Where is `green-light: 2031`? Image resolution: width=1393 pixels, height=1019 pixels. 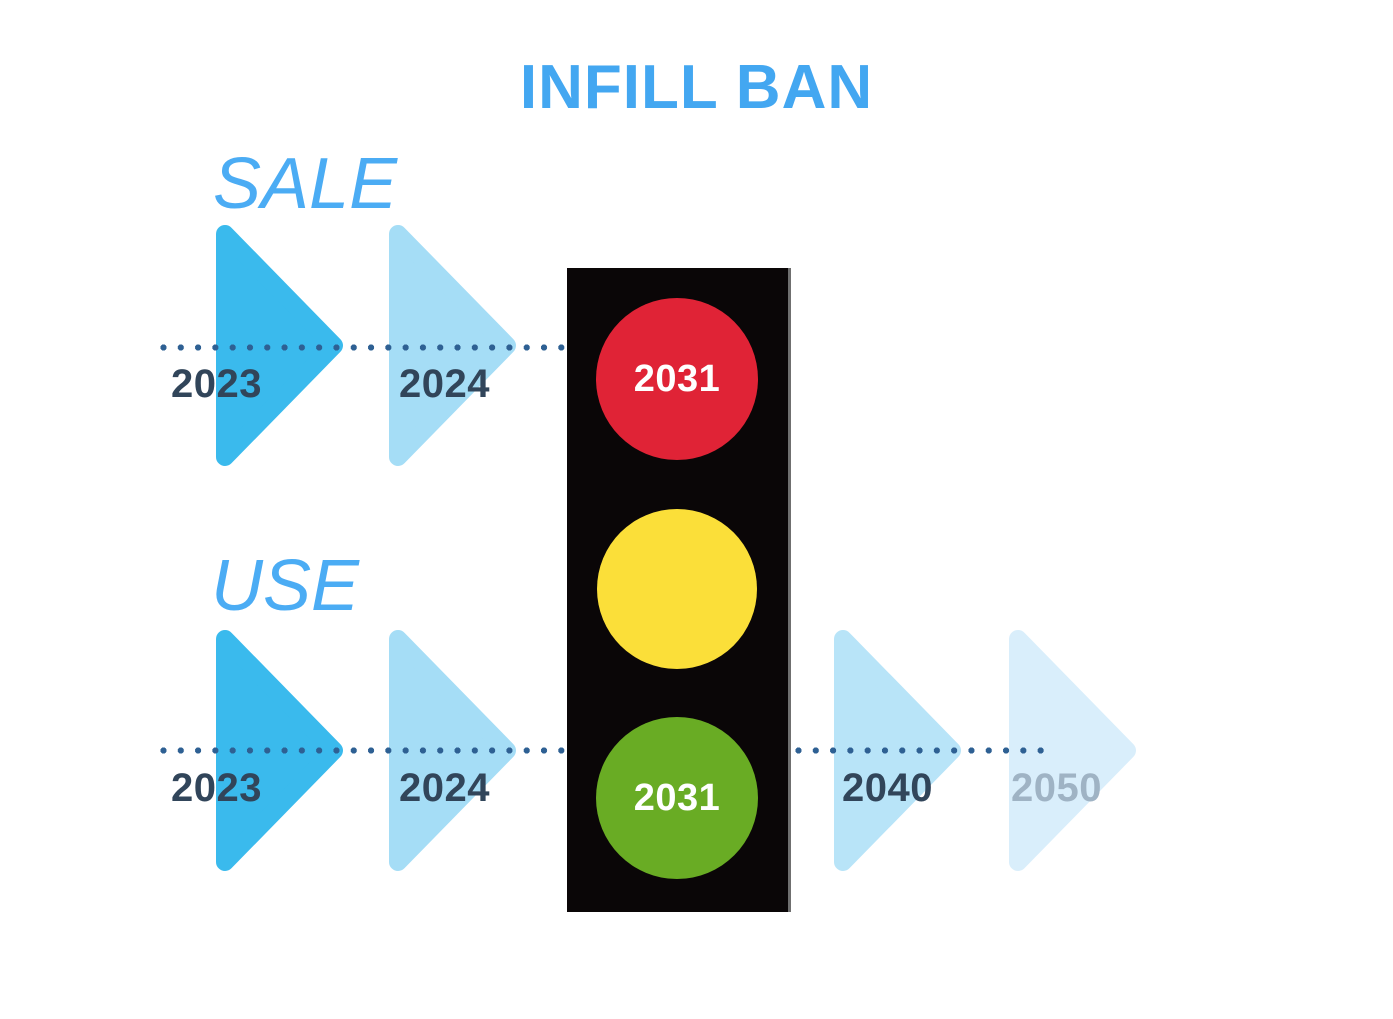
green-light: 2031 is located at coordinates (677, 798).